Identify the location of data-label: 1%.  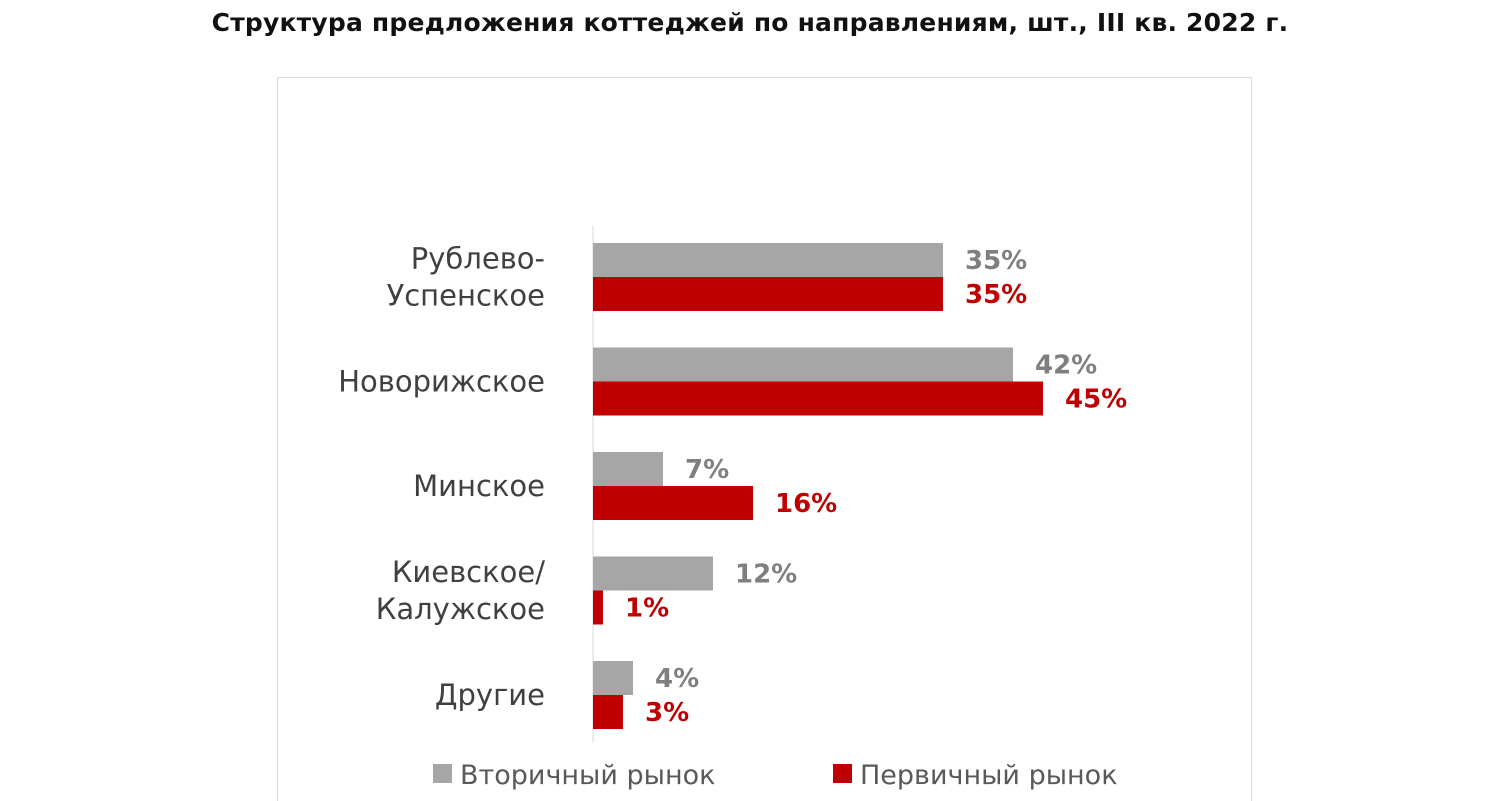
(647, 609).